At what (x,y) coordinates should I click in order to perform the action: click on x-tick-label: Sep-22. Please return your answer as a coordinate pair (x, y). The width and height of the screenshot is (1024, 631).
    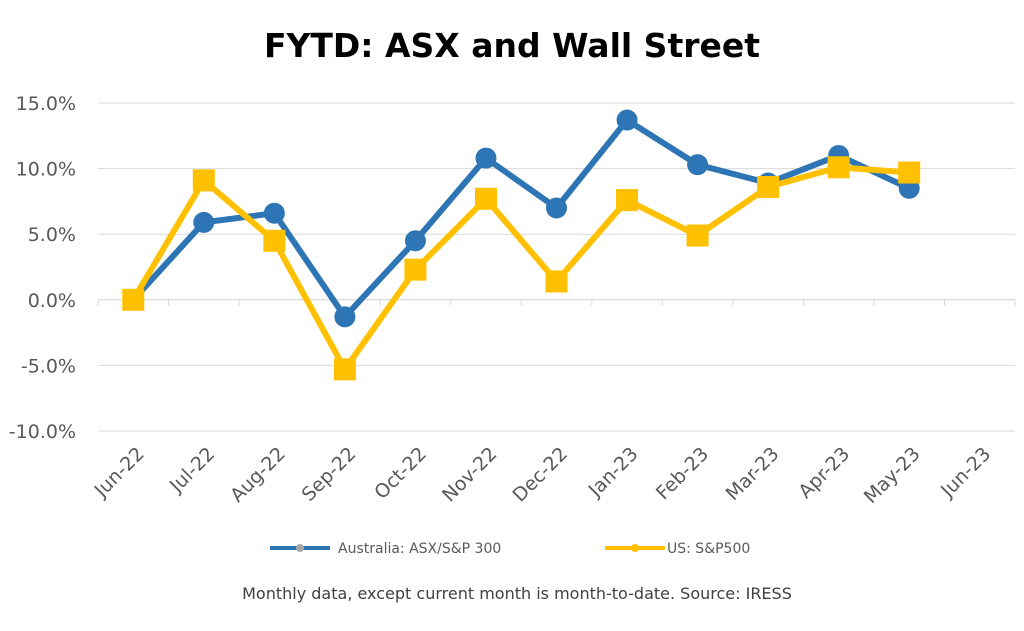
    Looking at the image, I should click on (329, 474).